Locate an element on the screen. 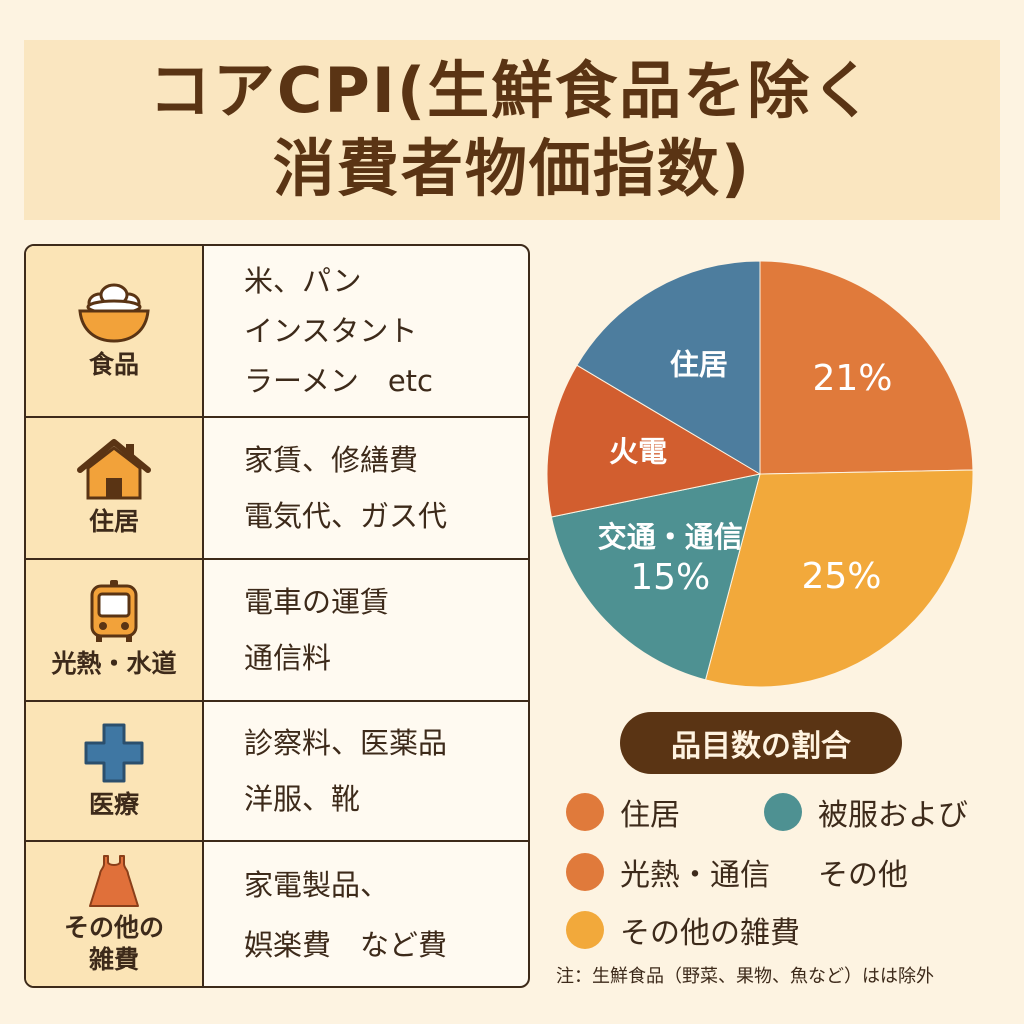 The height and width of the screenshot is (1024, 1024). pie-slice-label: 交通・通信 is located at coordinates (670, 537).